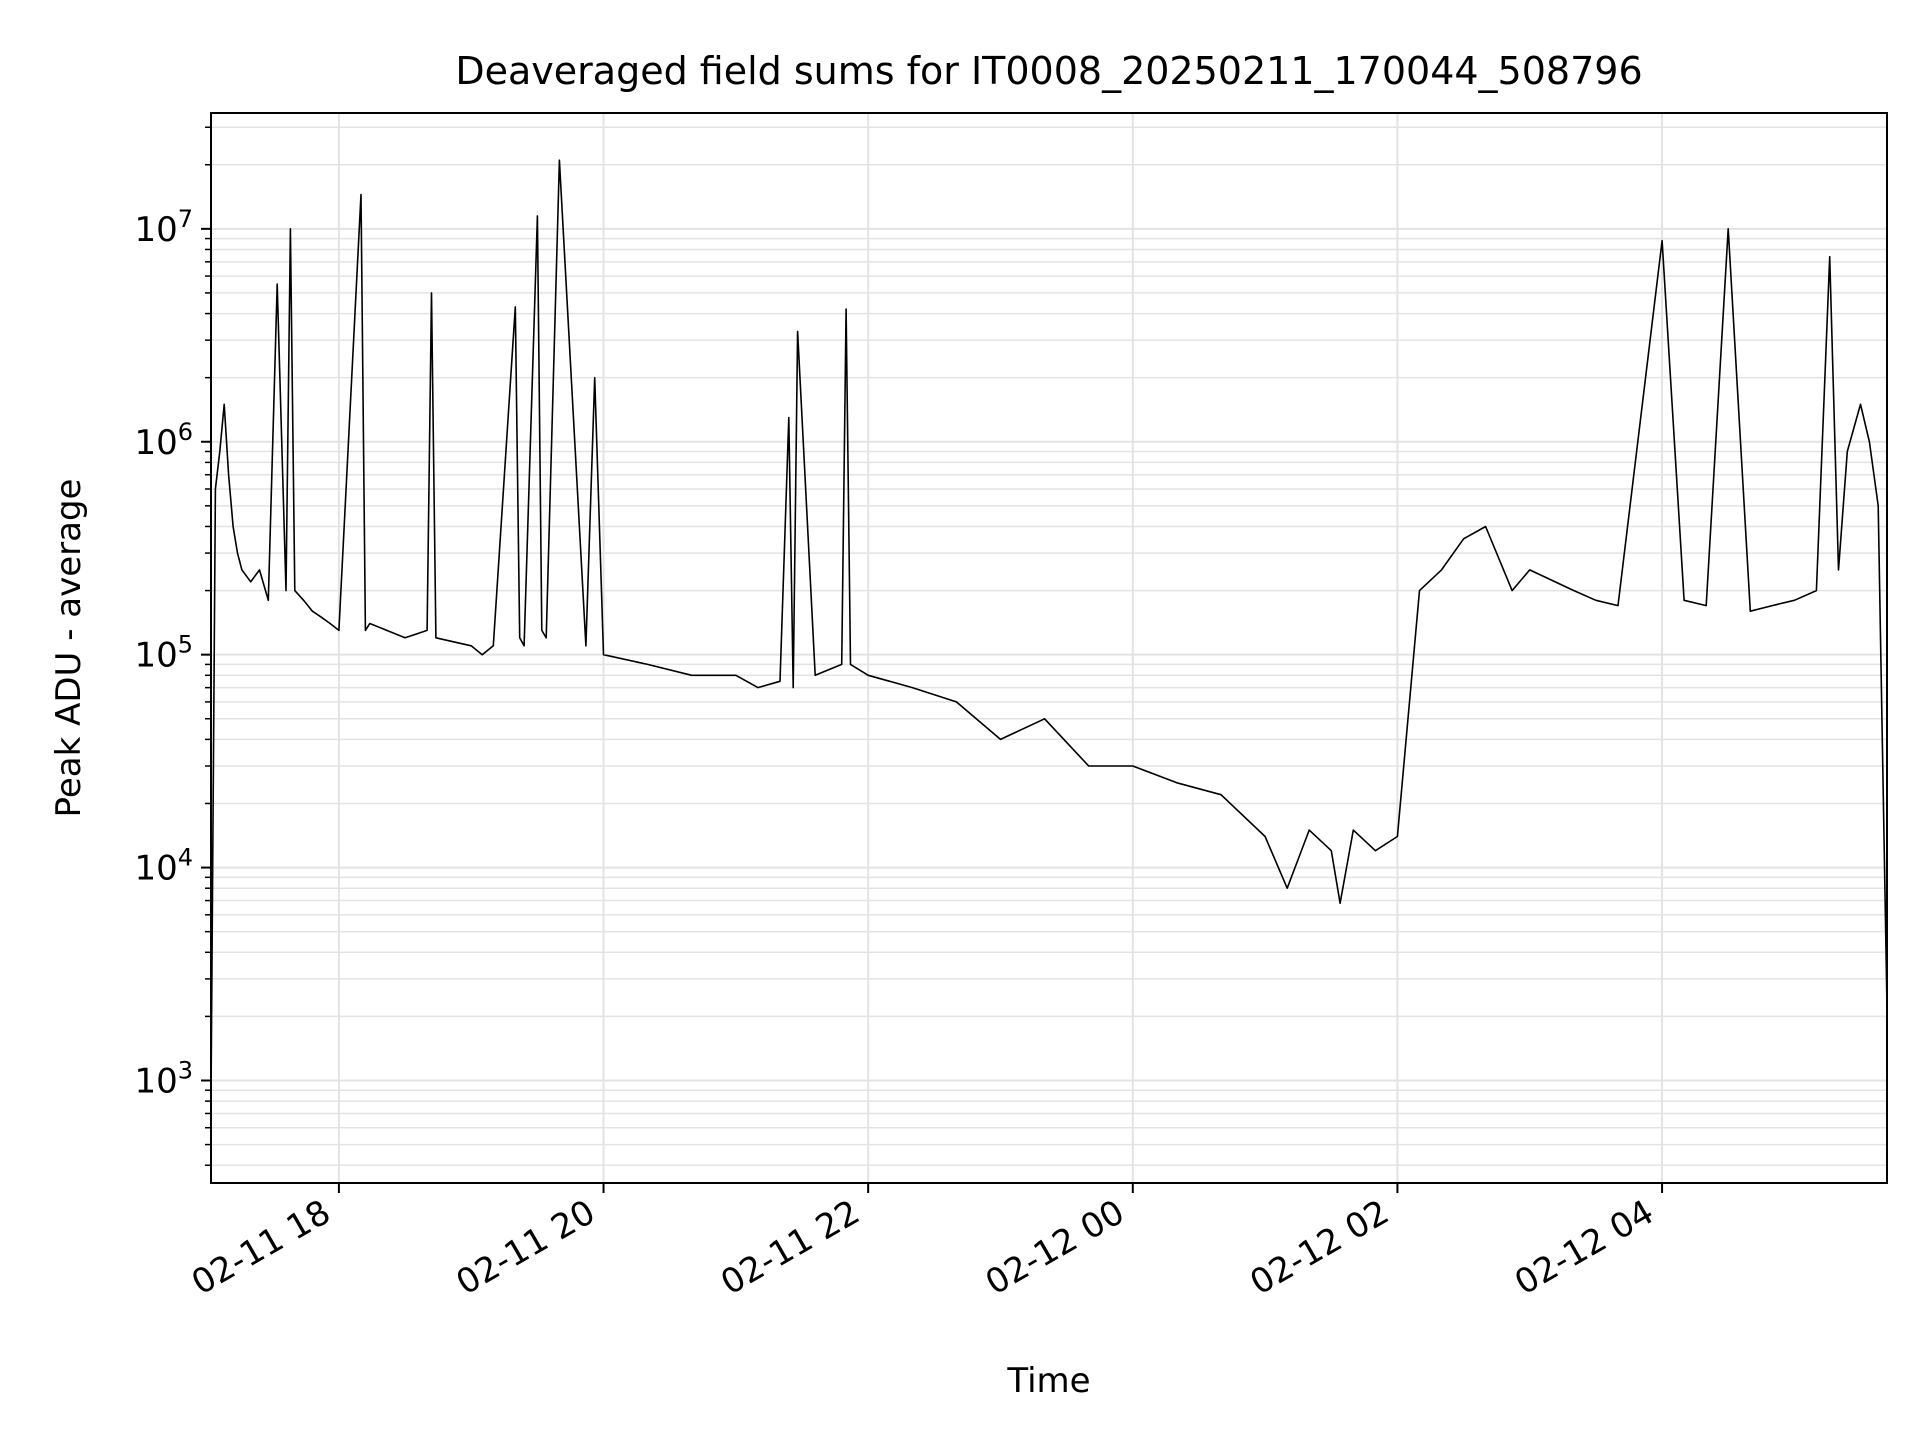 Image resolution: width=1920 pixels, height=1440 pixels. What do you see at coordinates (163, 653) in the screenshot?
I see `y-tick-label: 10⁵` at bounding box center [163, 653].